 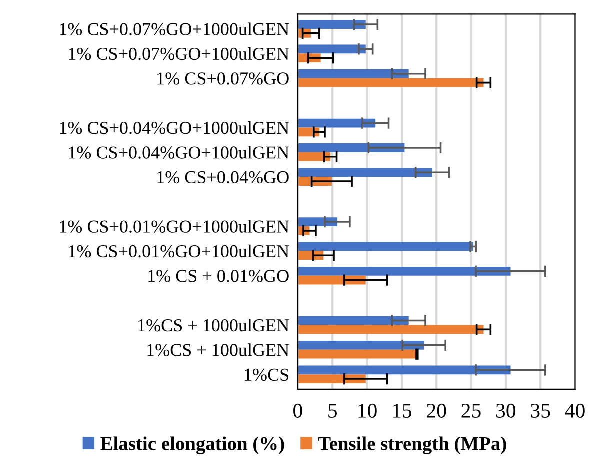 What do you see at coordinates (179, 53) in the screenshot?
I see `y-tick-label: 1% CS+0.07%GO+100ulGEN` at bounding box center [179, 53].